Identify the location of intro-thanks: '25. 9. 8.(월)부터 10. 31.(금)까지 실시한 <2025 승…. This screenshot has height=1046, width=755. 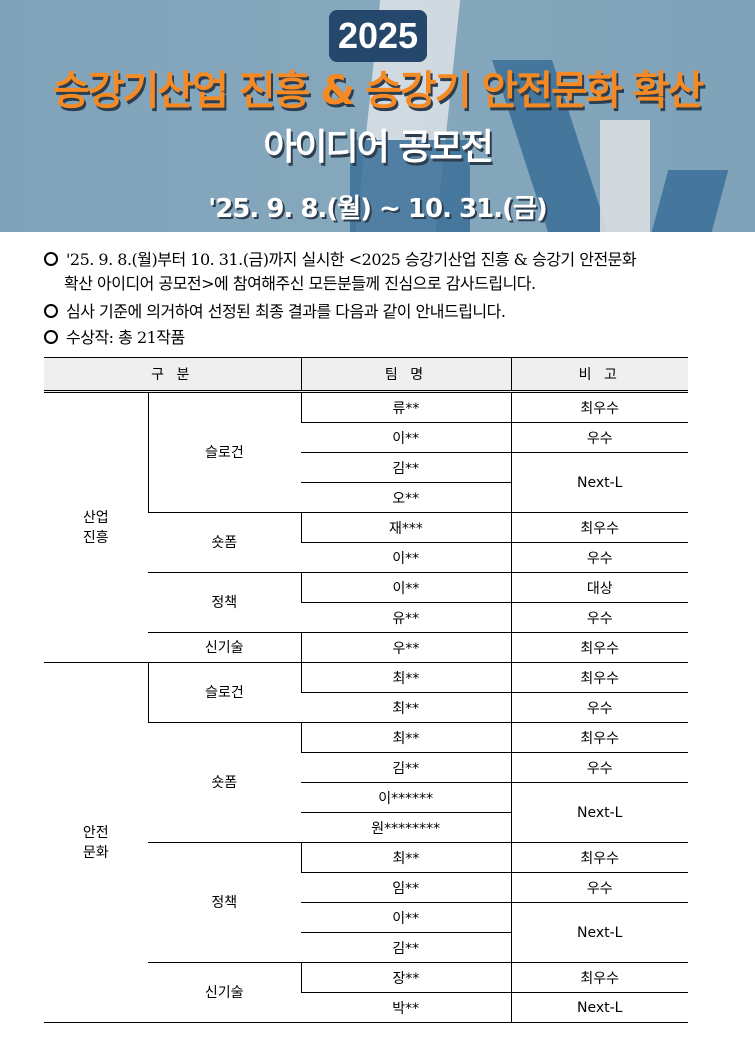
(340, 272).